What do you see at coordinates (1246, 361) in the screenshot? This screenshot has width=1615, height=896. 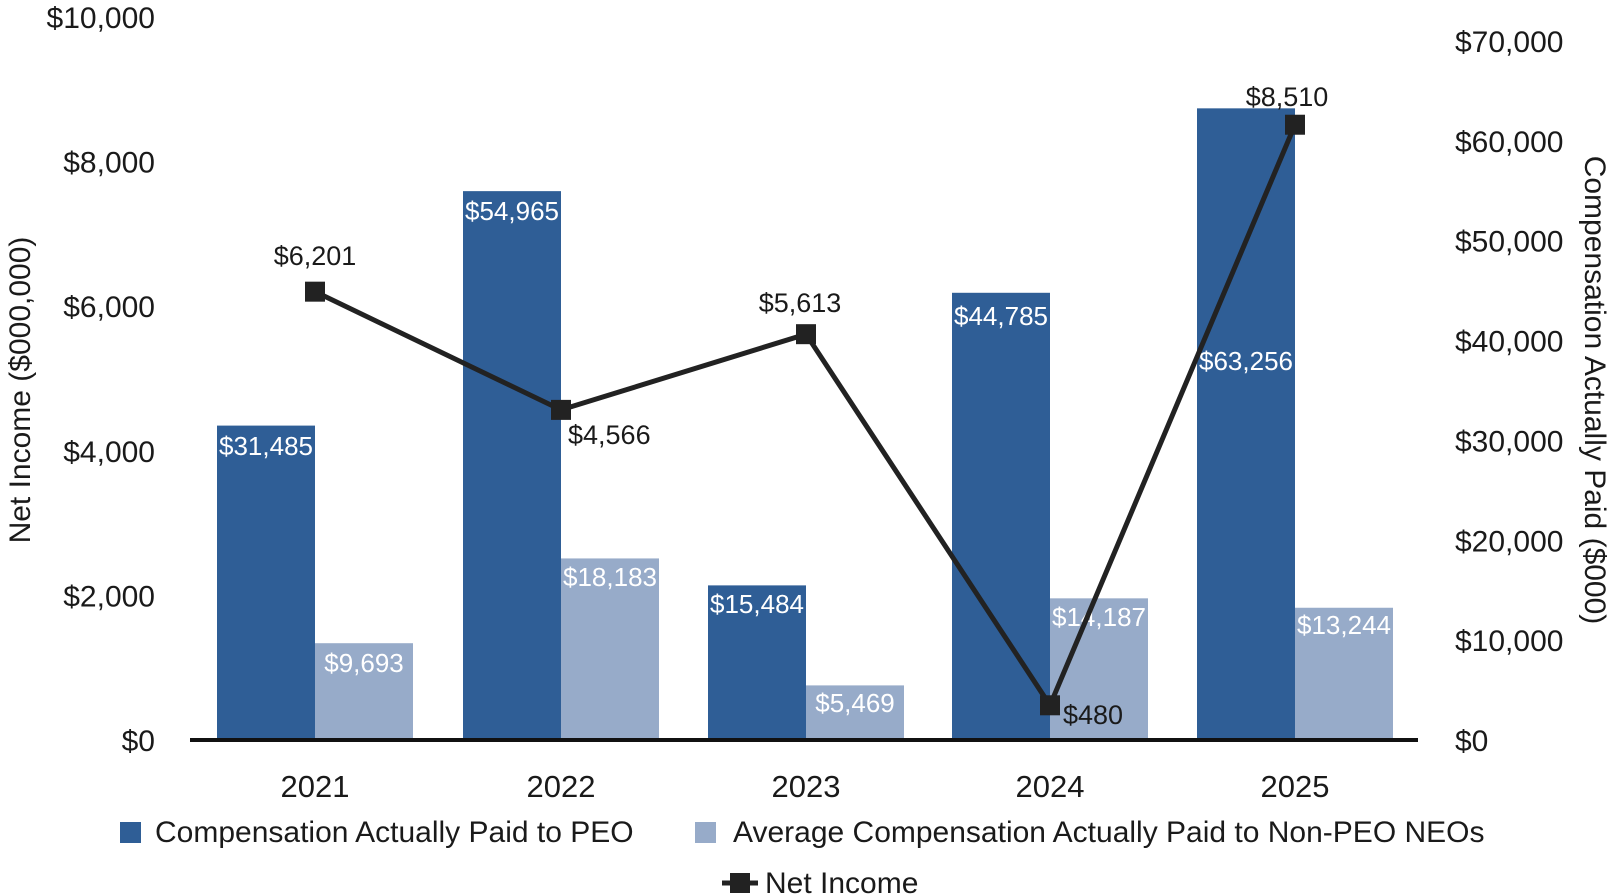 I see `bar-peo-label: $63,256` at bounding box center [1246, 361].